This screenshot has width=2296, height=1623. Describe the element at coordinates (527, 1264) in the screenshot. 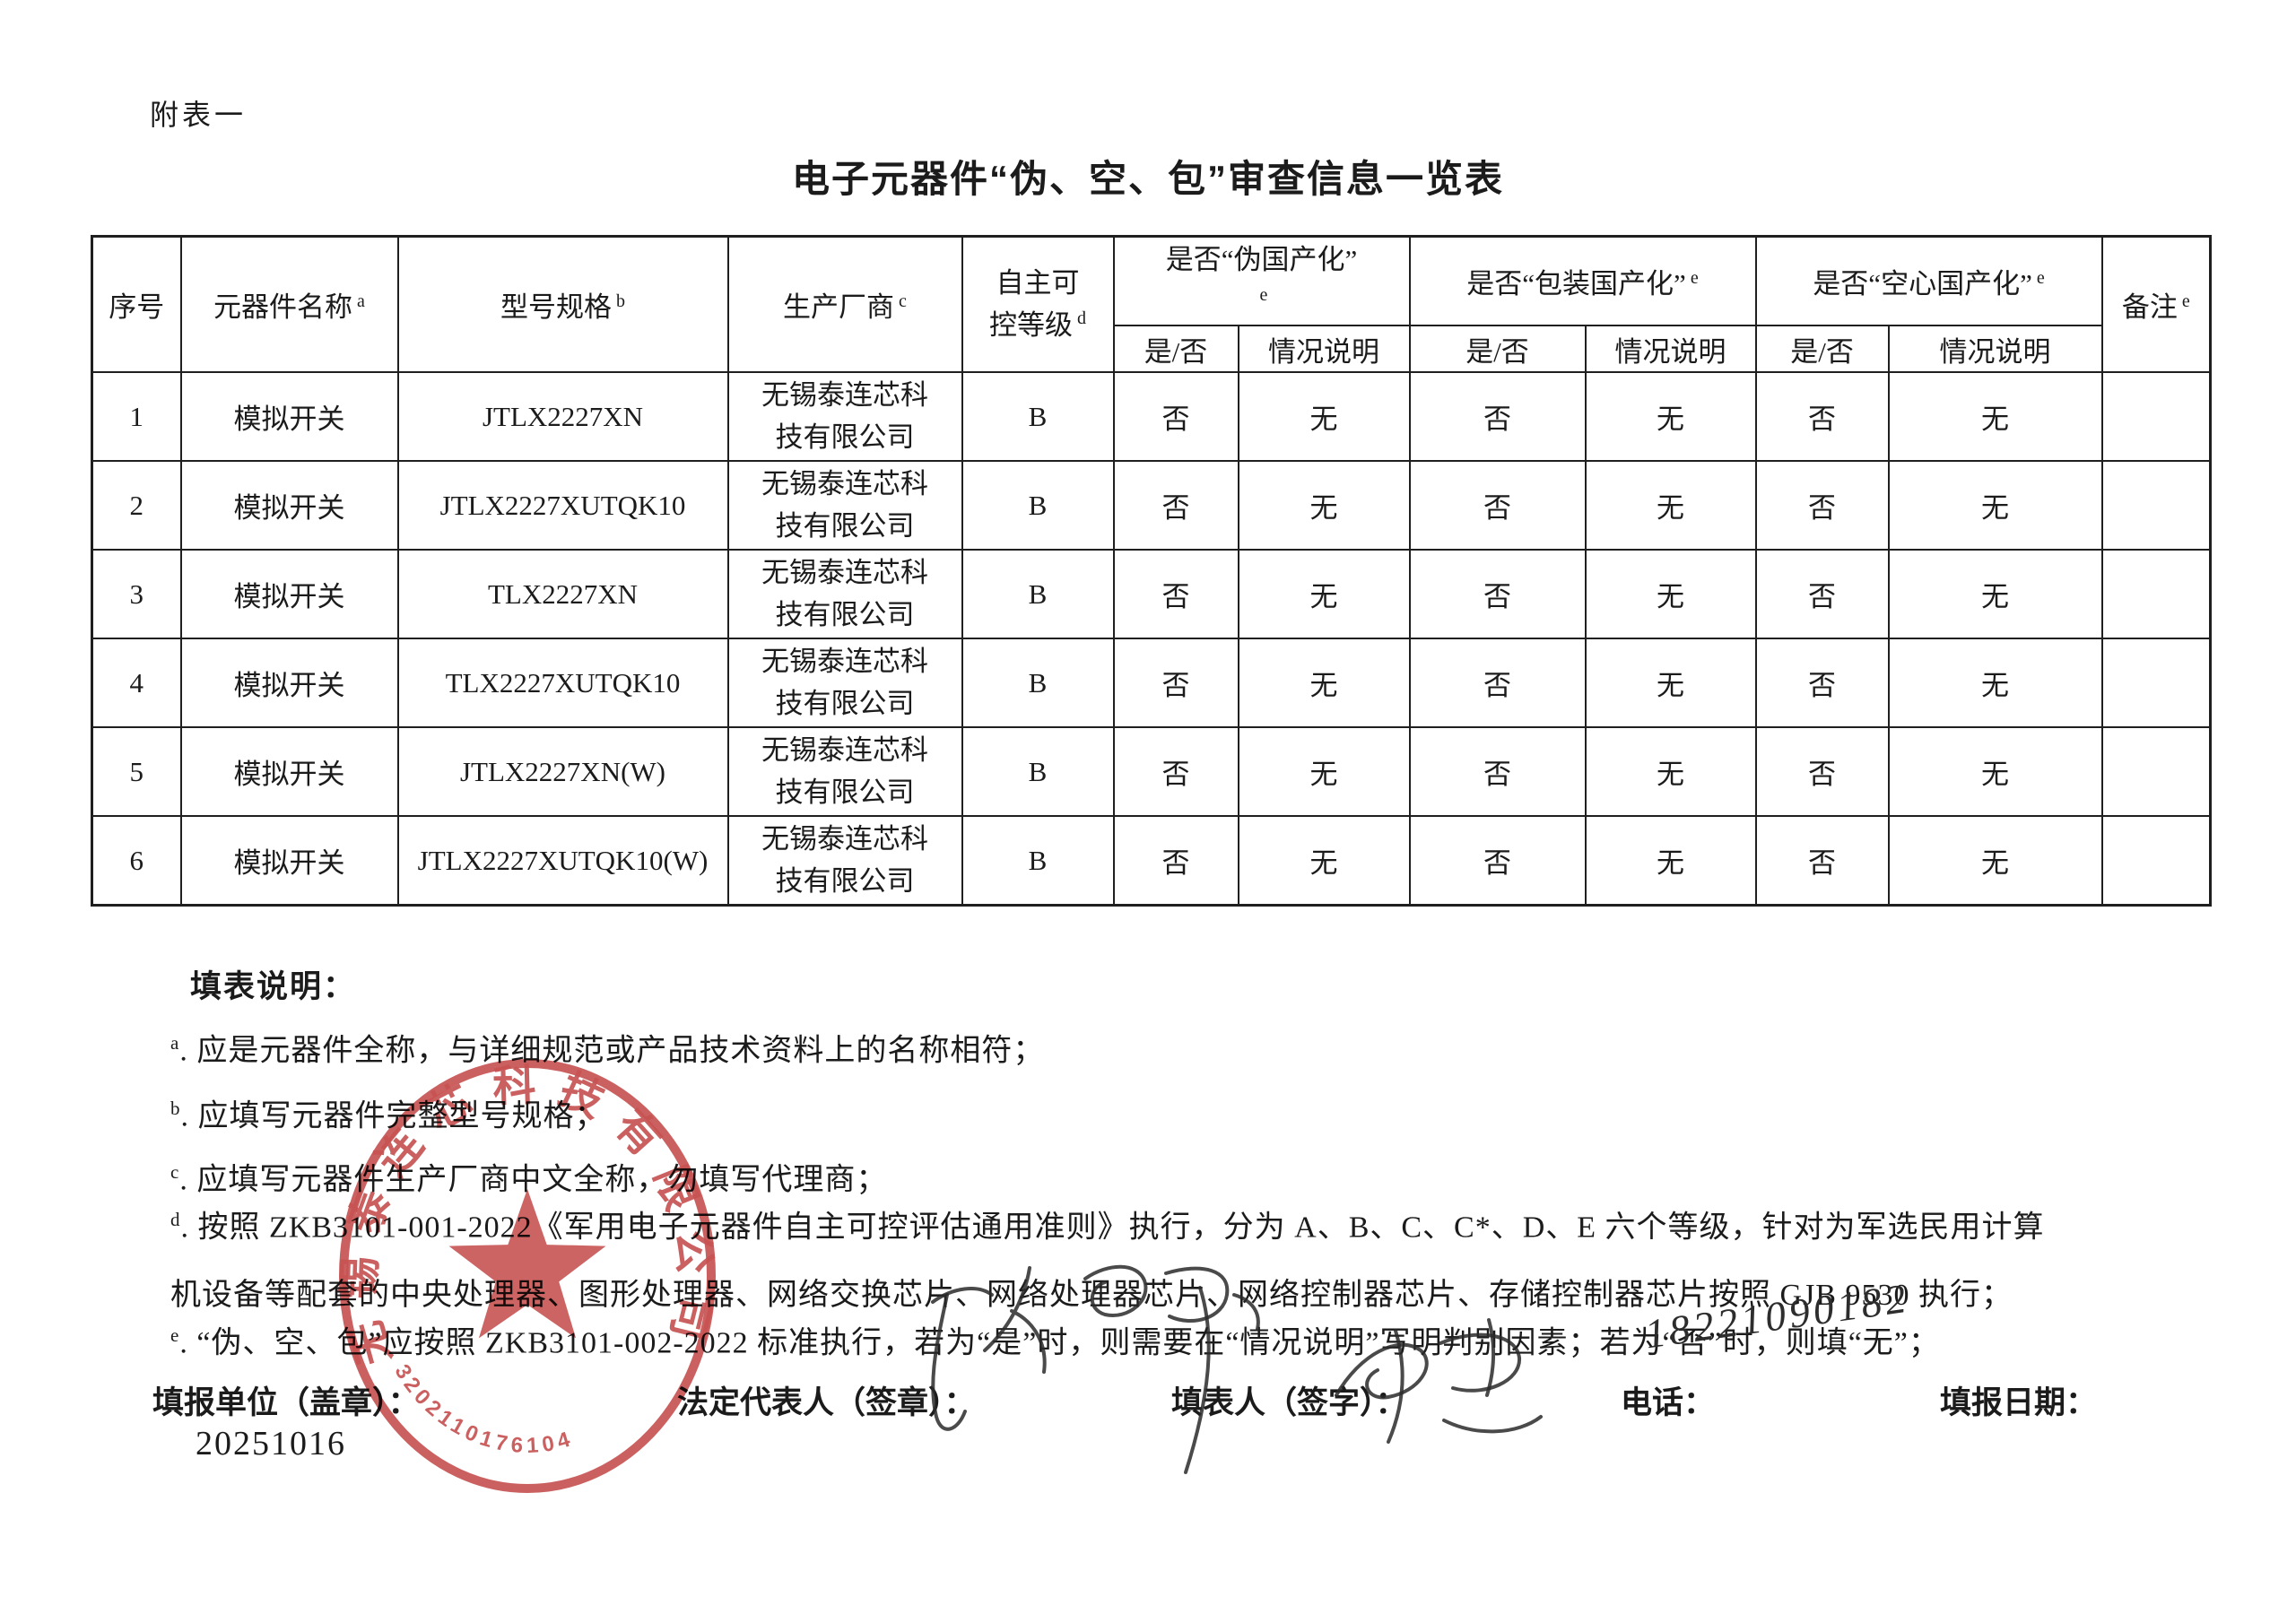

I see `seal-star-icon` at that location.